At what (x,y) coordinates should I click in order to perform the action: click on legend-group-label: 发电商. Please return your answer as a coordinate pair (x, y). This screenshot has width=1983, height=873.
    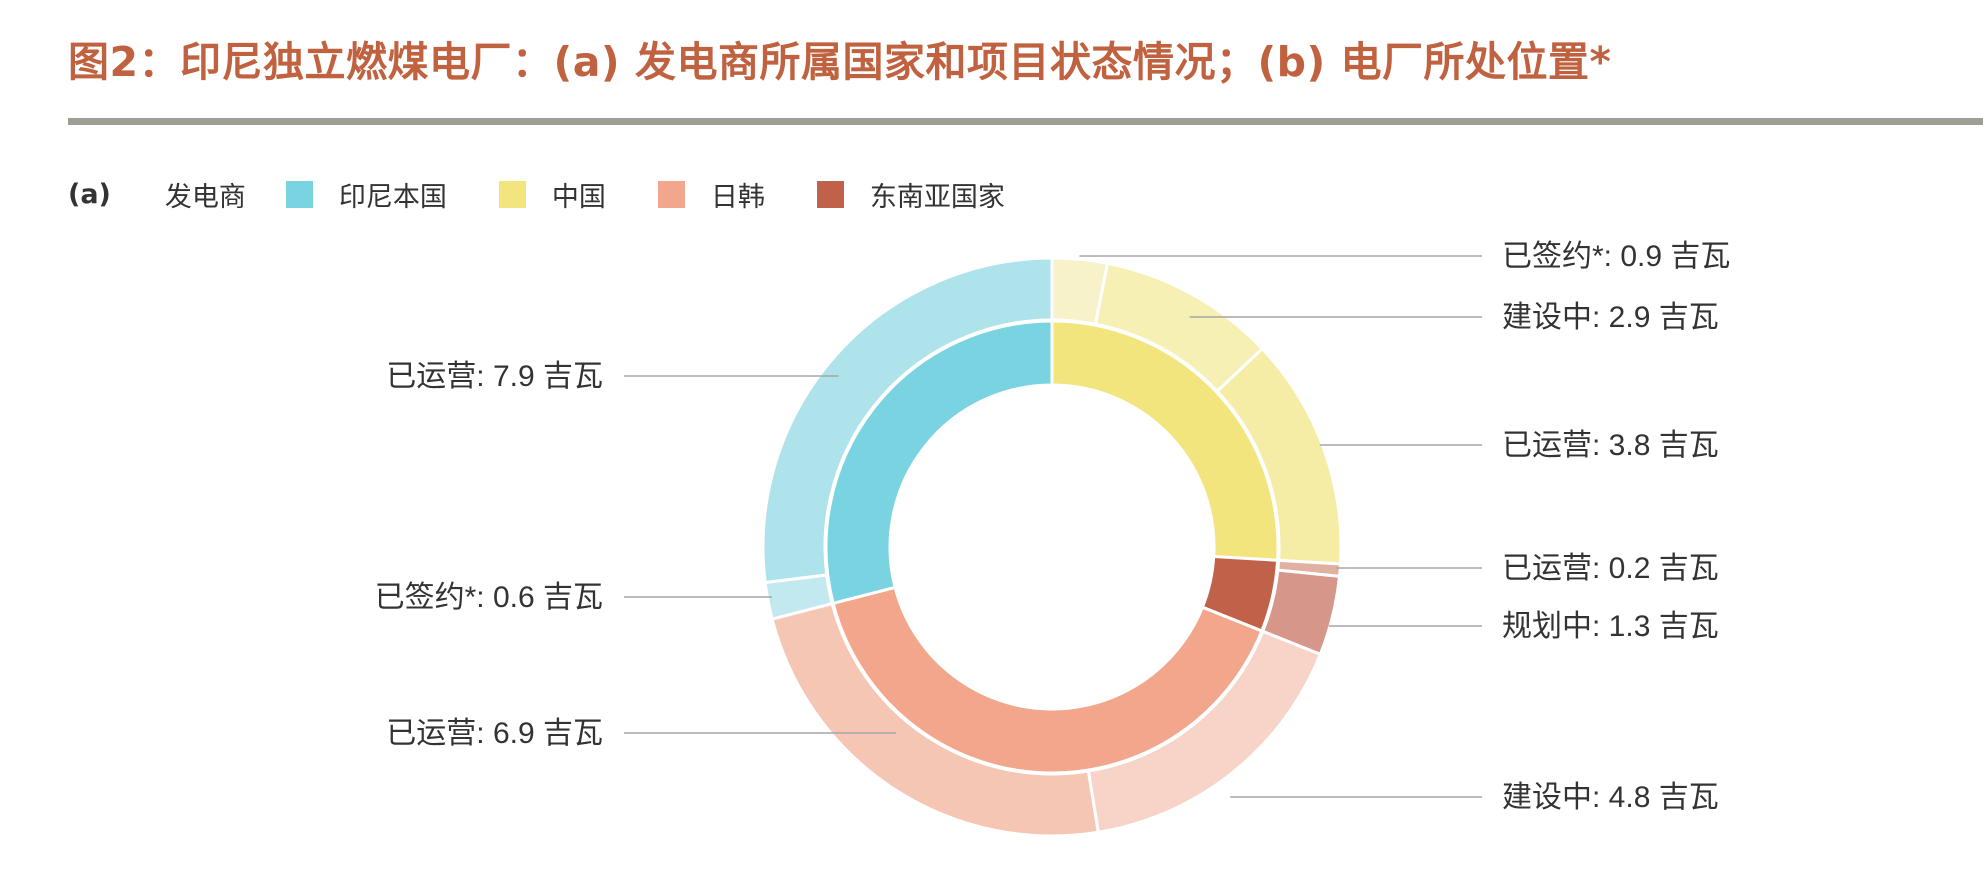
    Looking at the image, I should click on (205, 197).